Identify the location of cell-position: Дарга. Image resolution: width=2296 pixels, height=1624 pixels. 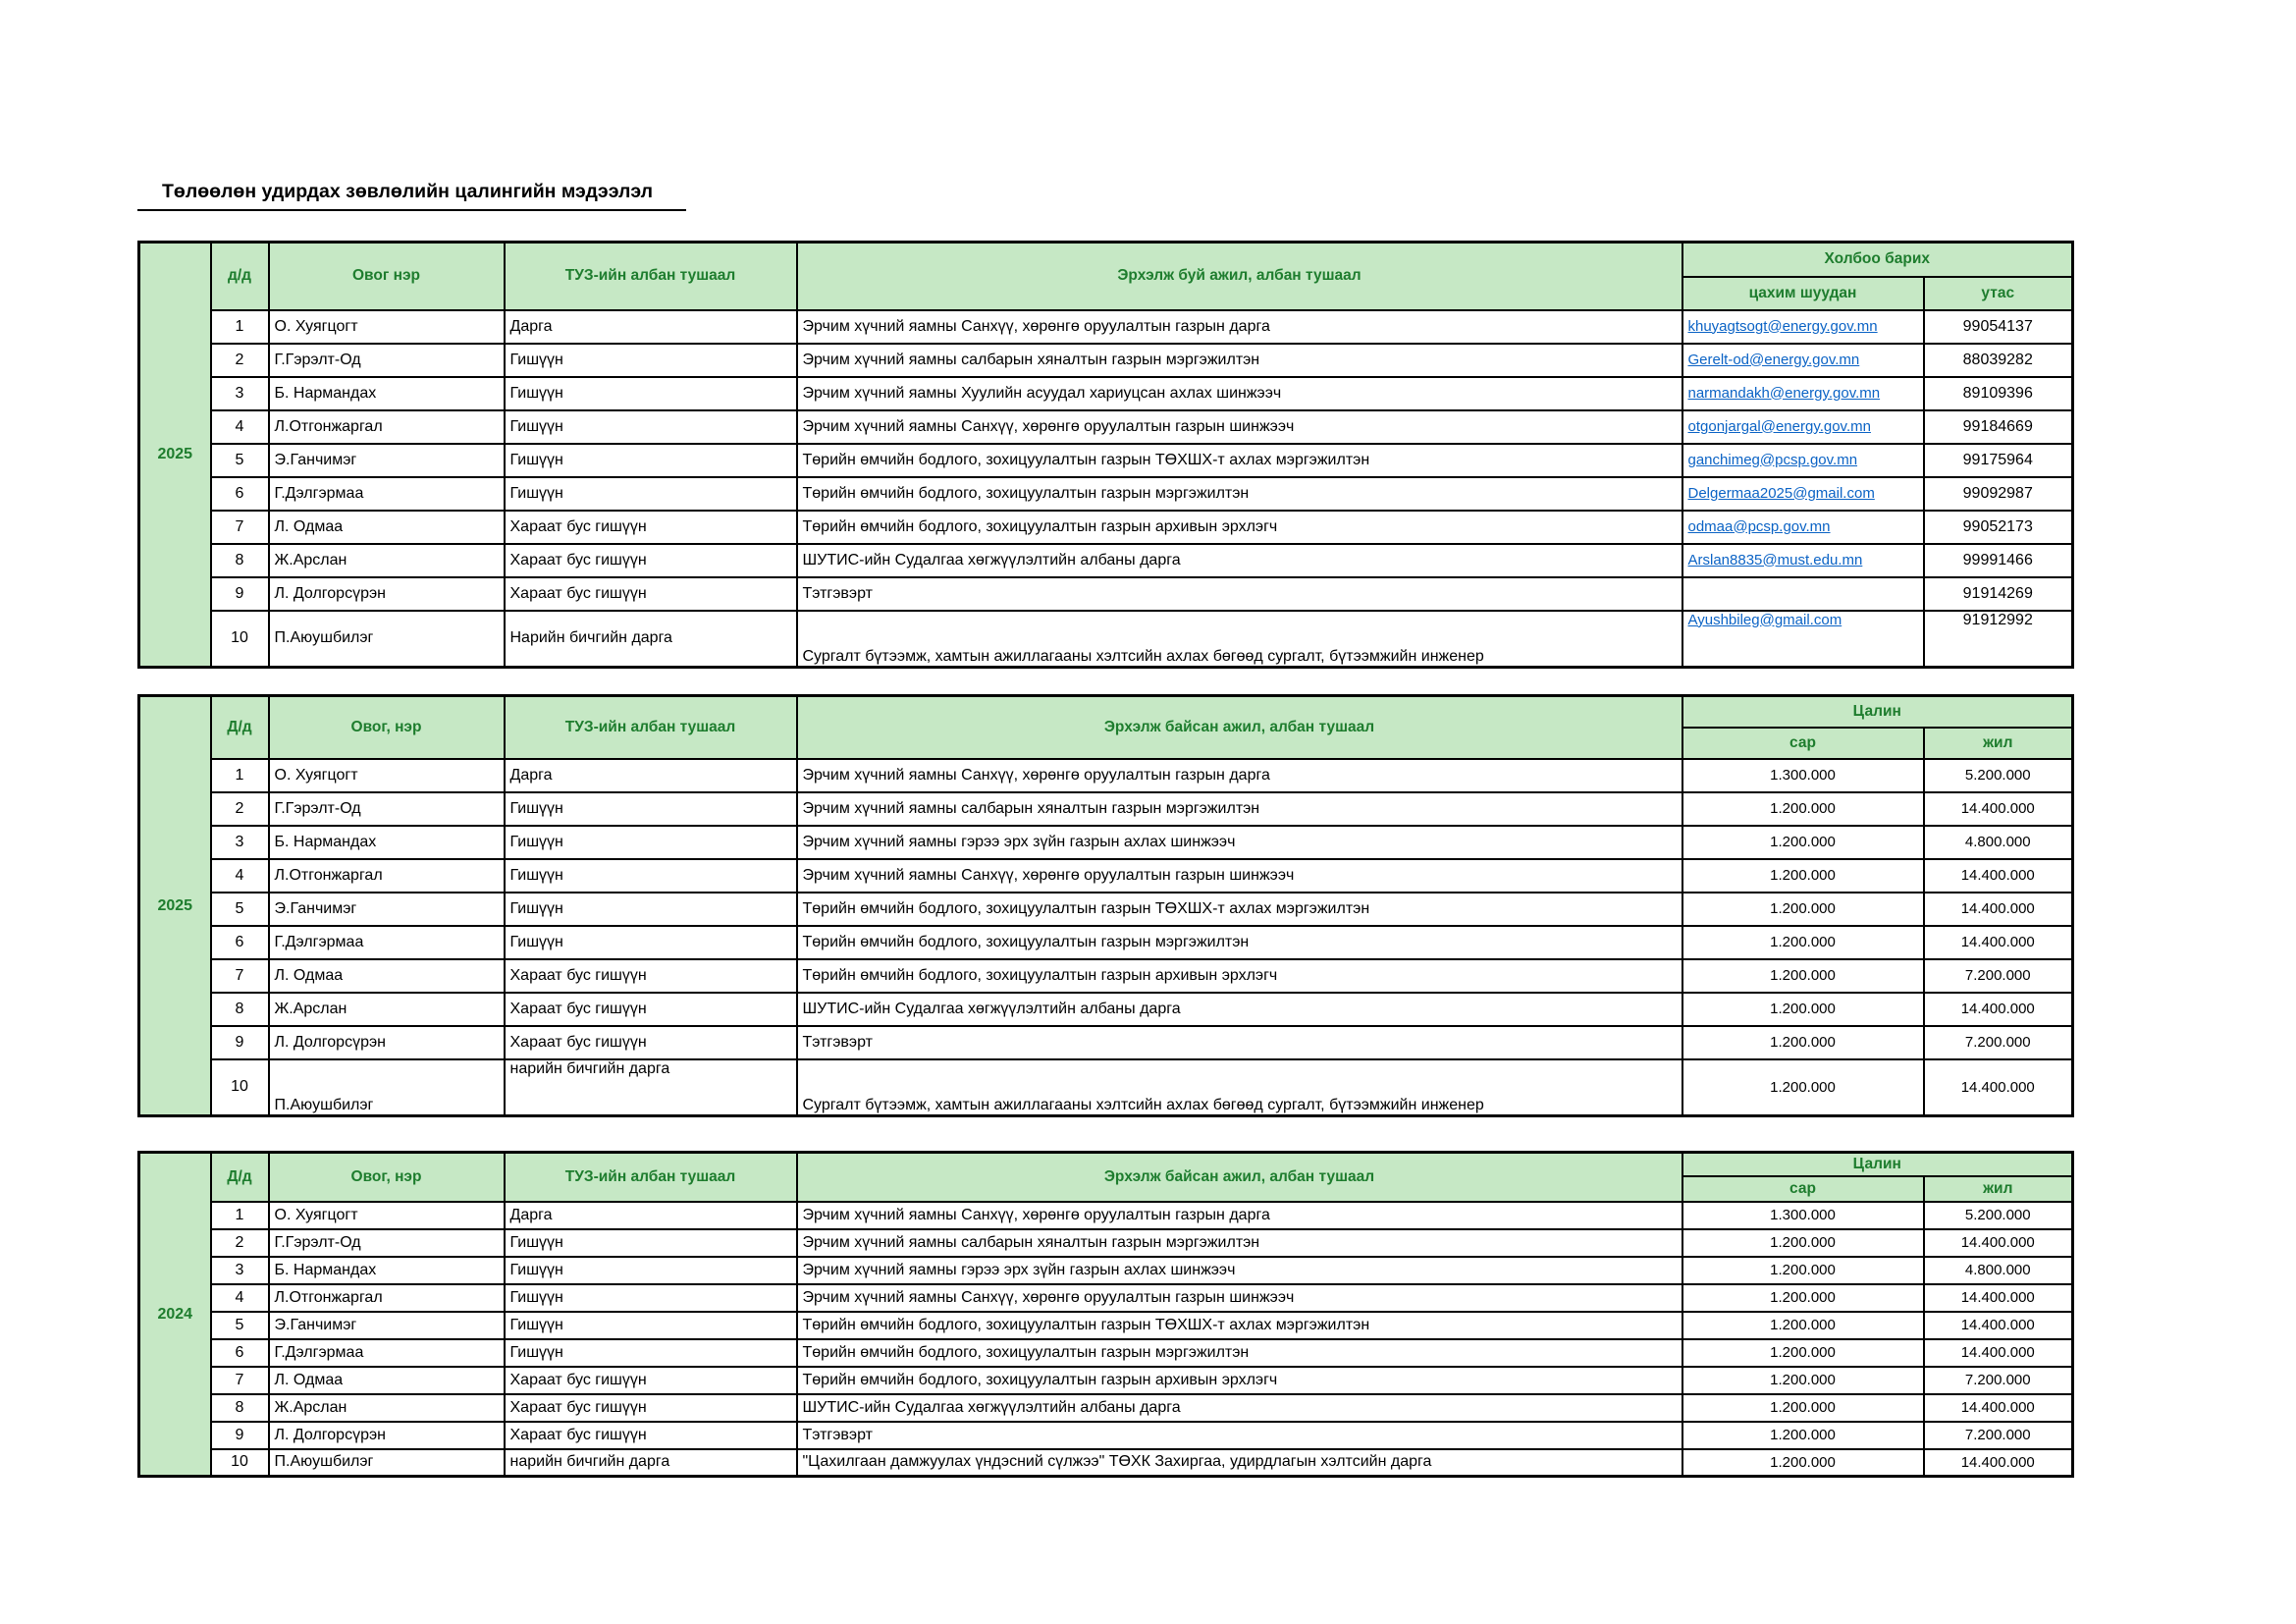
(650, 1215).